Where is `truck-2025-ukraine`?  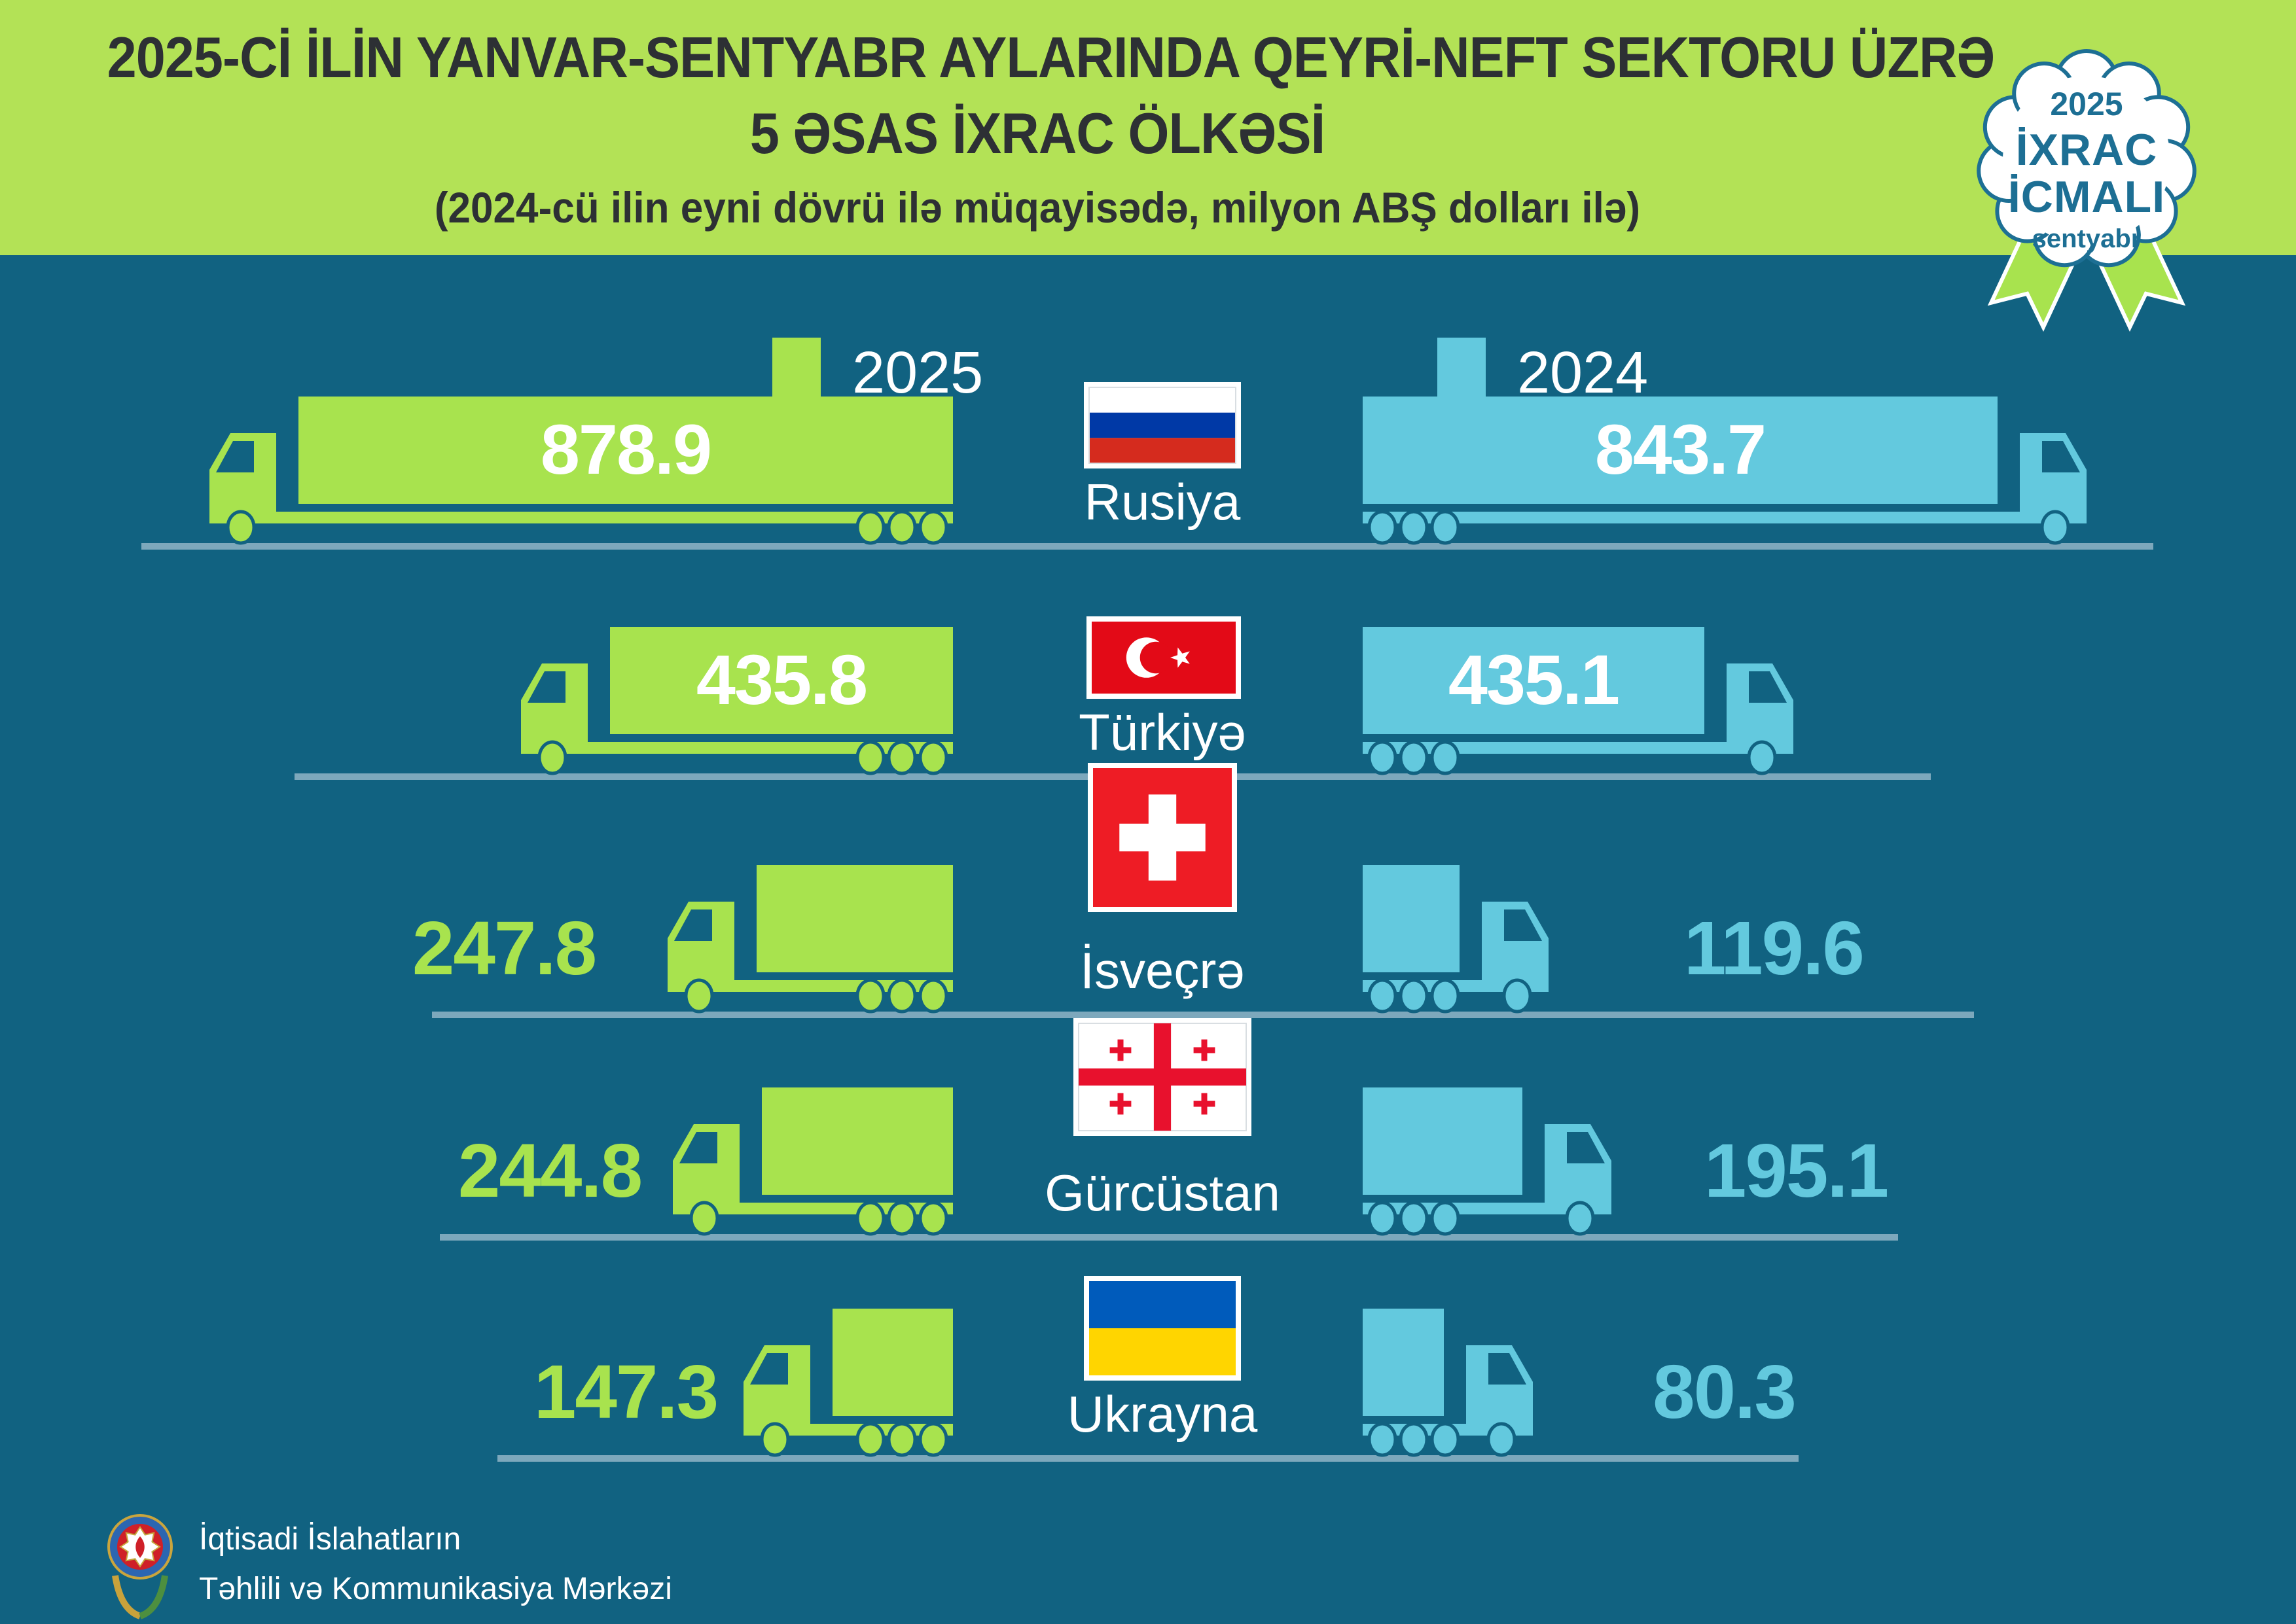
truck-2025-ukraine is located at coordinates (848, 1386).